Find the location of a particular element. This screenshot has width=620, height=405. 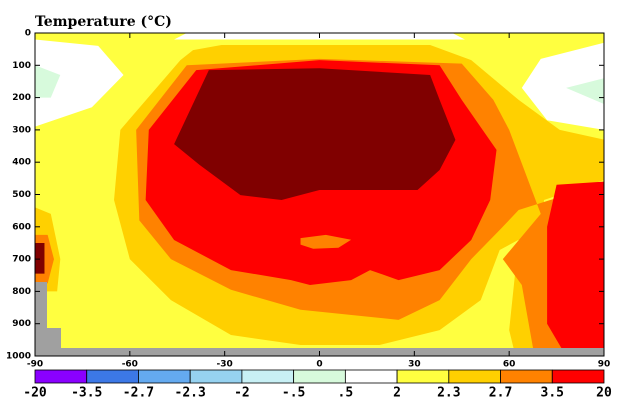

x-tick-label: 60 is located at coordinates (509, 365).